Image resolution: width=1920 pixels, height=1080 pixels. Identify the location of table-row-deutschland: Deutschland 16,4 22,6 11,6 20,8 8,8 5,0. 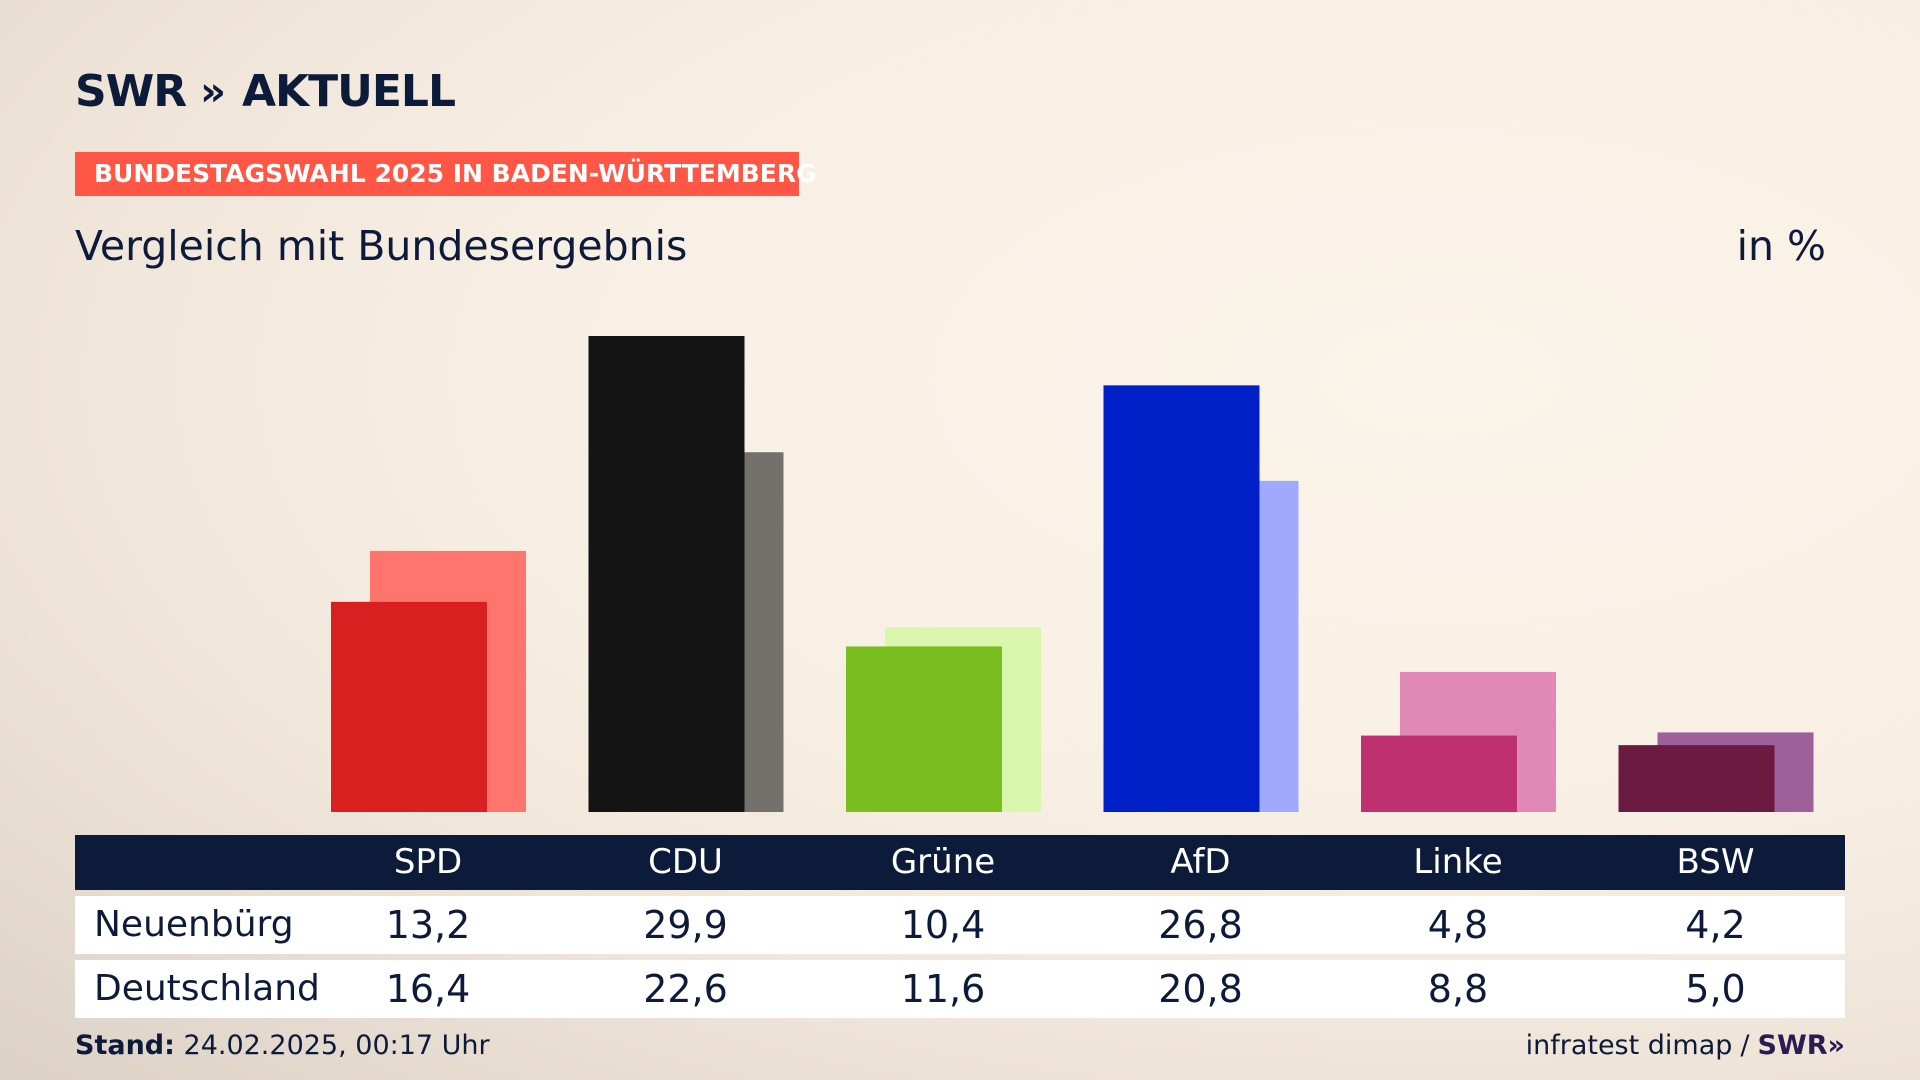
(960, 989).